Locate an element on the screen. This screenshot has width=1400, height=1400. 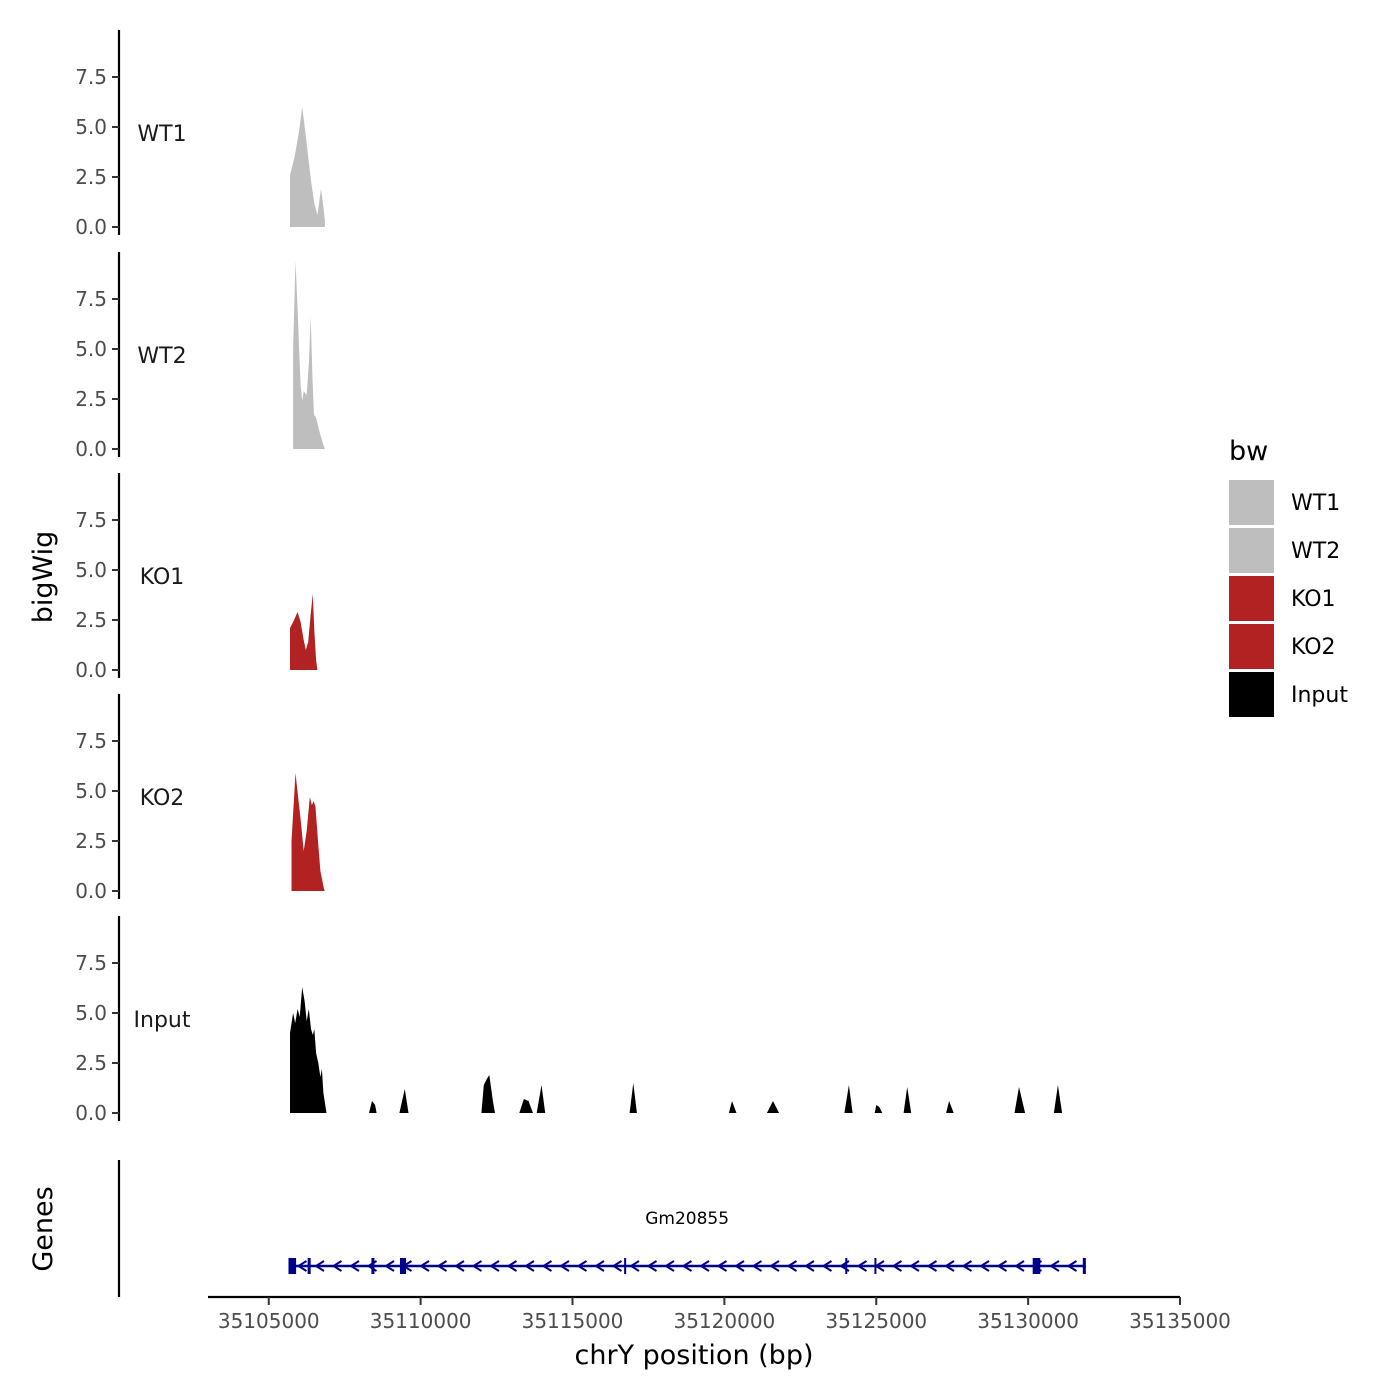
legend: bw WT1 WT2 KO1 KO2 Input is located at coordinates (1288, 576).